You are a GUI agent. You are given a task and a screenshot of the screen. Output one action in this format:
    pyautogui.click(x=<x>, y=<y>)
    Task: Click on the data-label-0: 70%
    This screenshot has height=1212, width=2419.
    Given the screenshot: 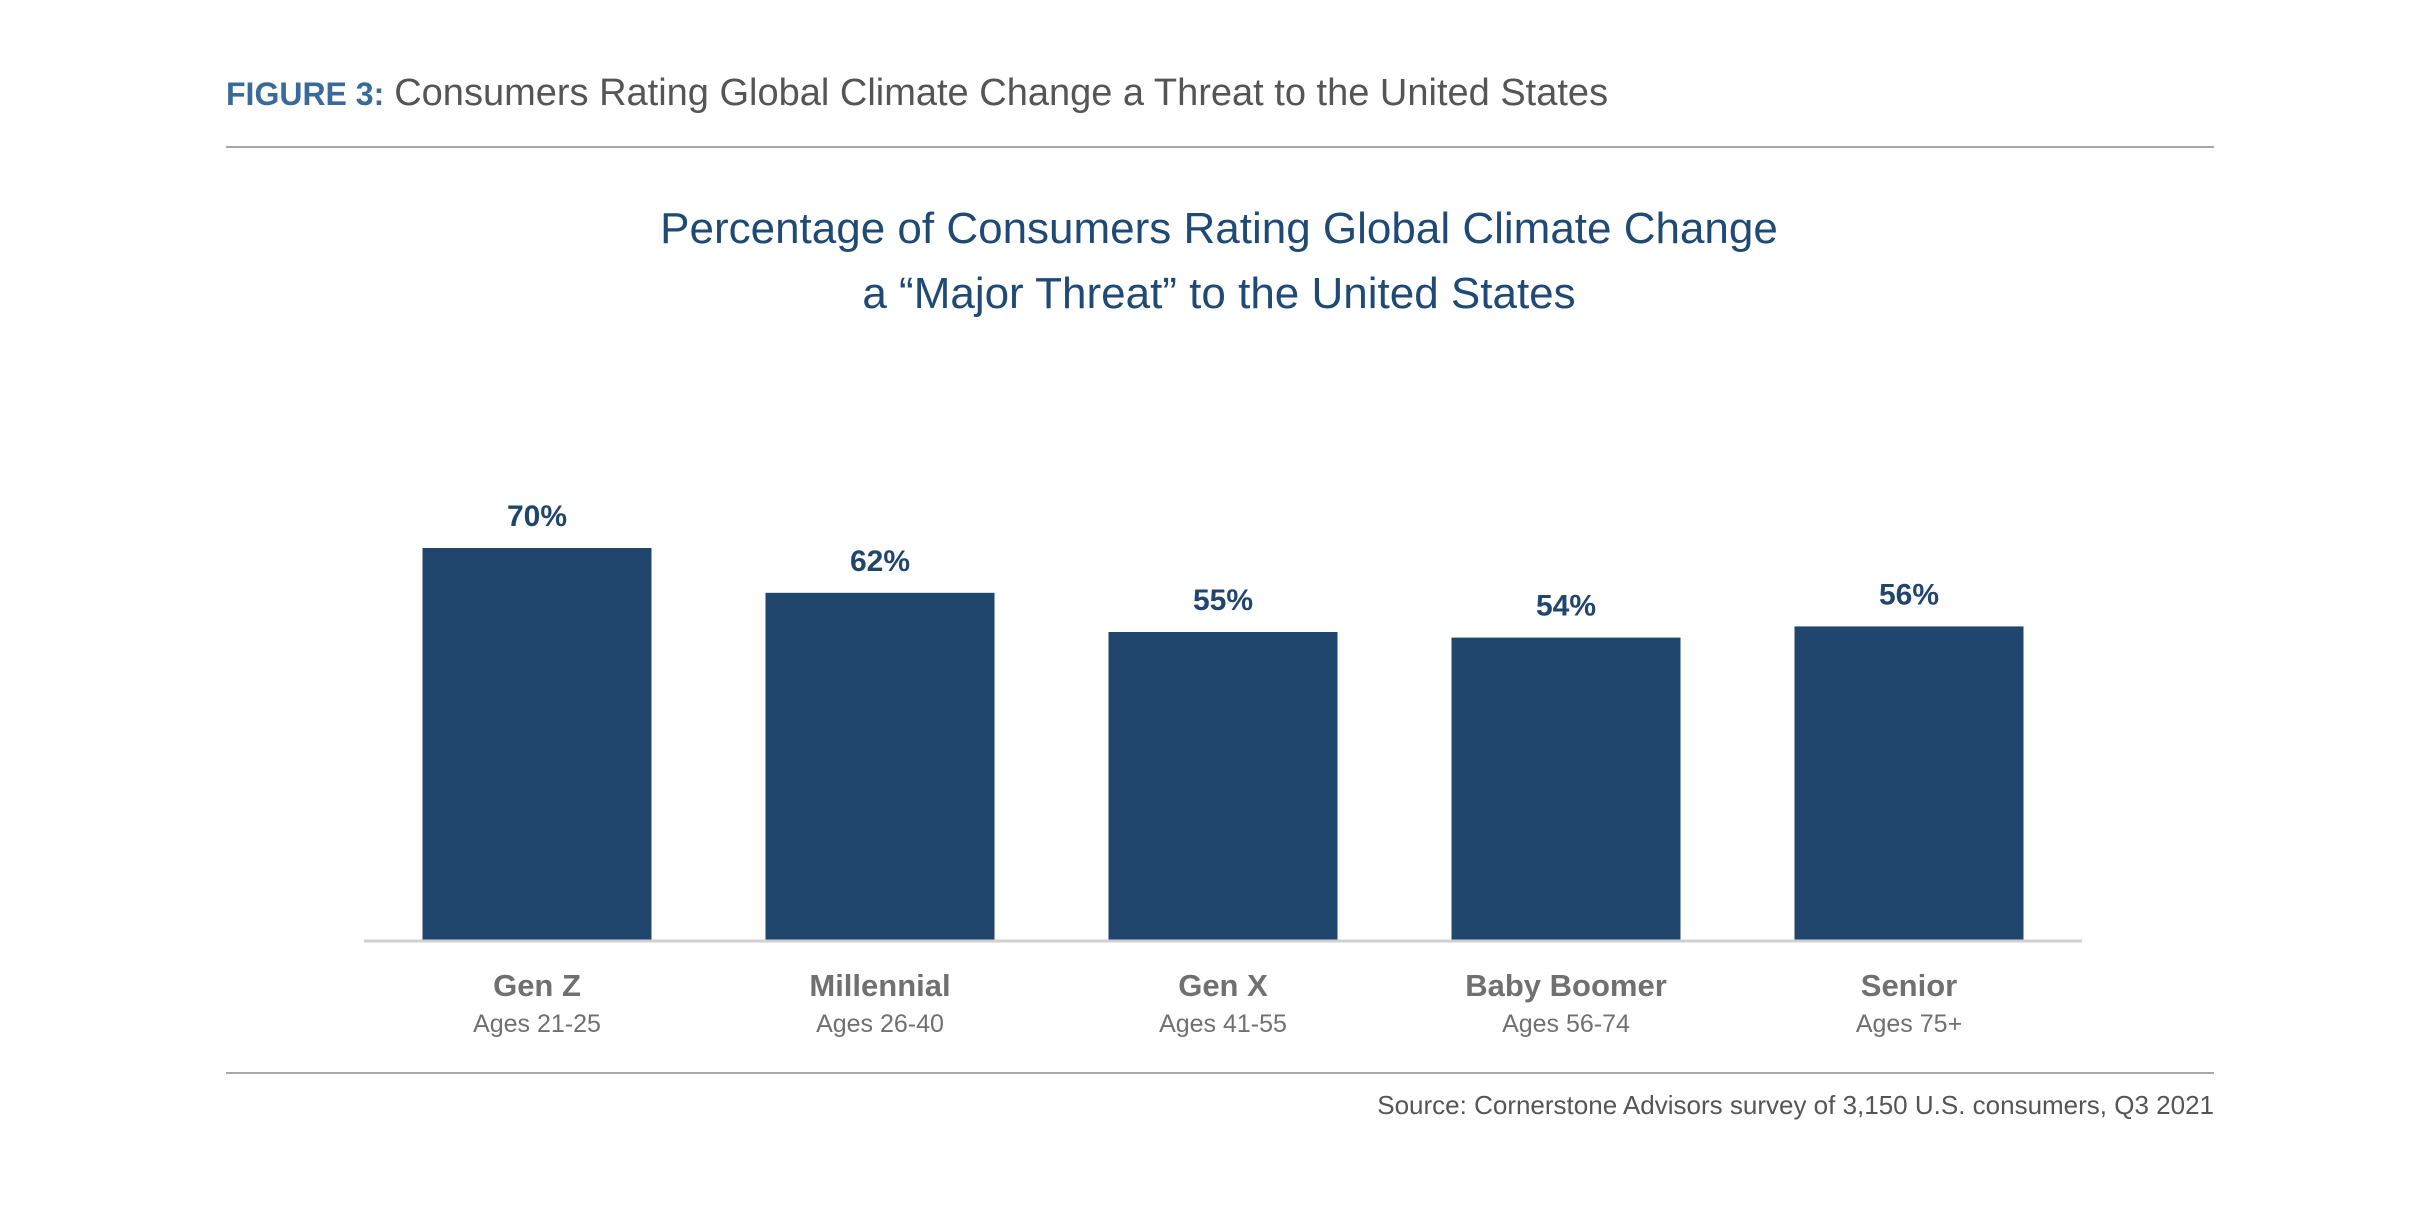 What is the action you would take?
    pyautogui.click(x=537, y=516)
    